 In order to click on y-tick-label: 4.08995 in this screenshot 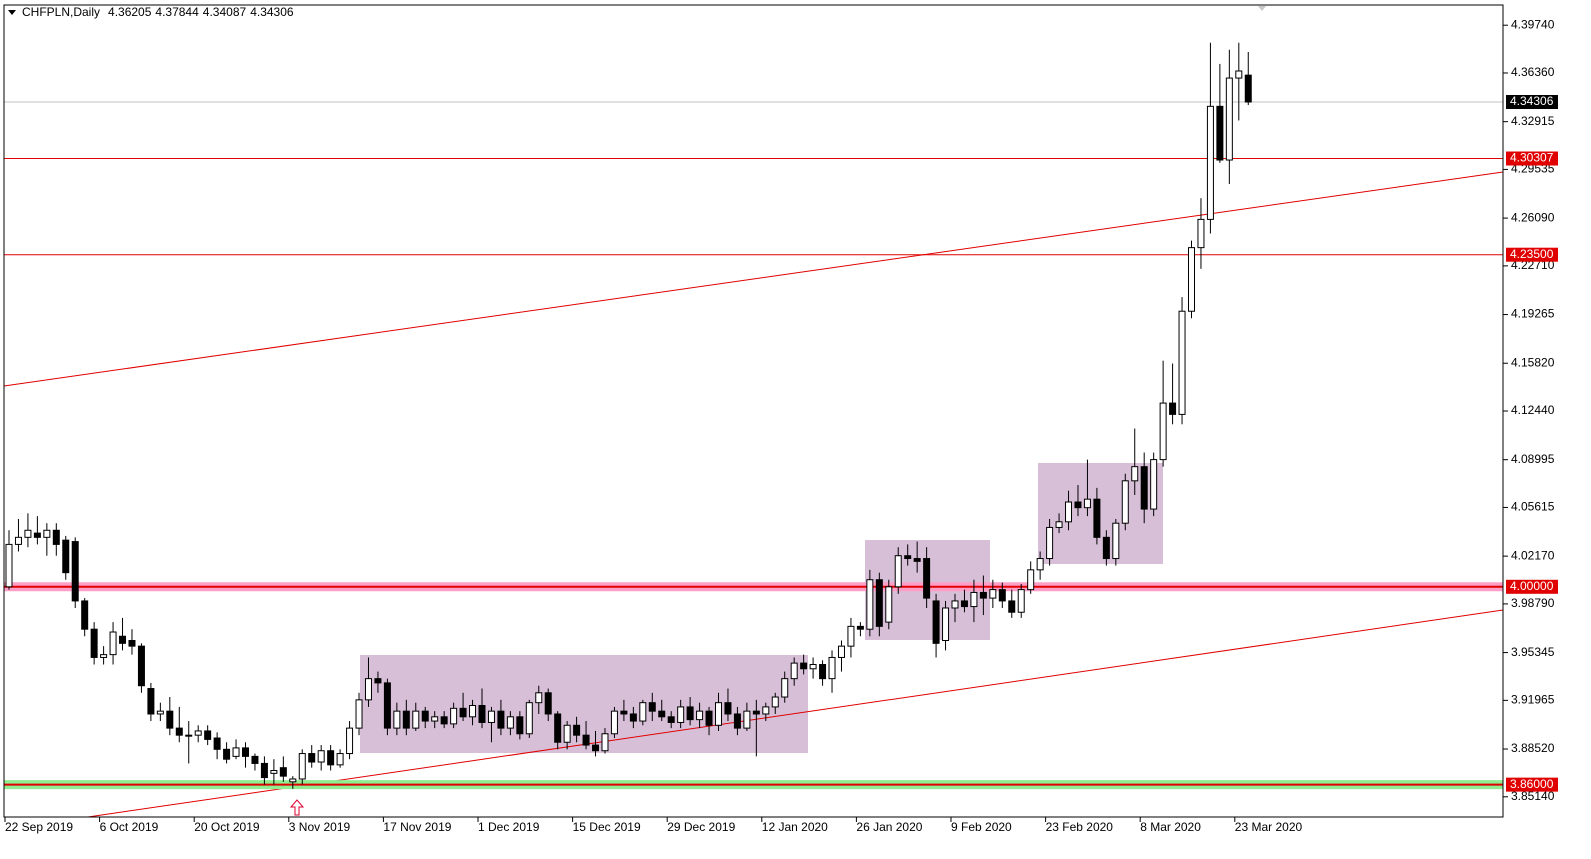, I will do `click(1533, 459)`.